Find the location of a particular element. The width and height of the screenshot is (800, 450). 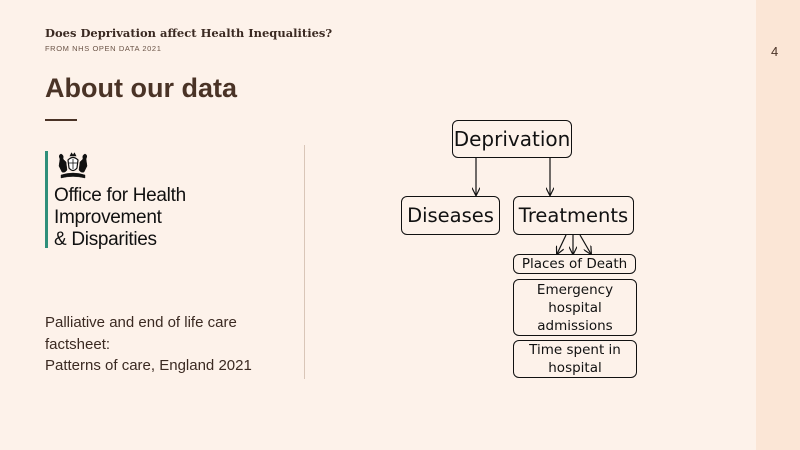

node-places-of-death: Places of Death is located at coordinates (574, 264).